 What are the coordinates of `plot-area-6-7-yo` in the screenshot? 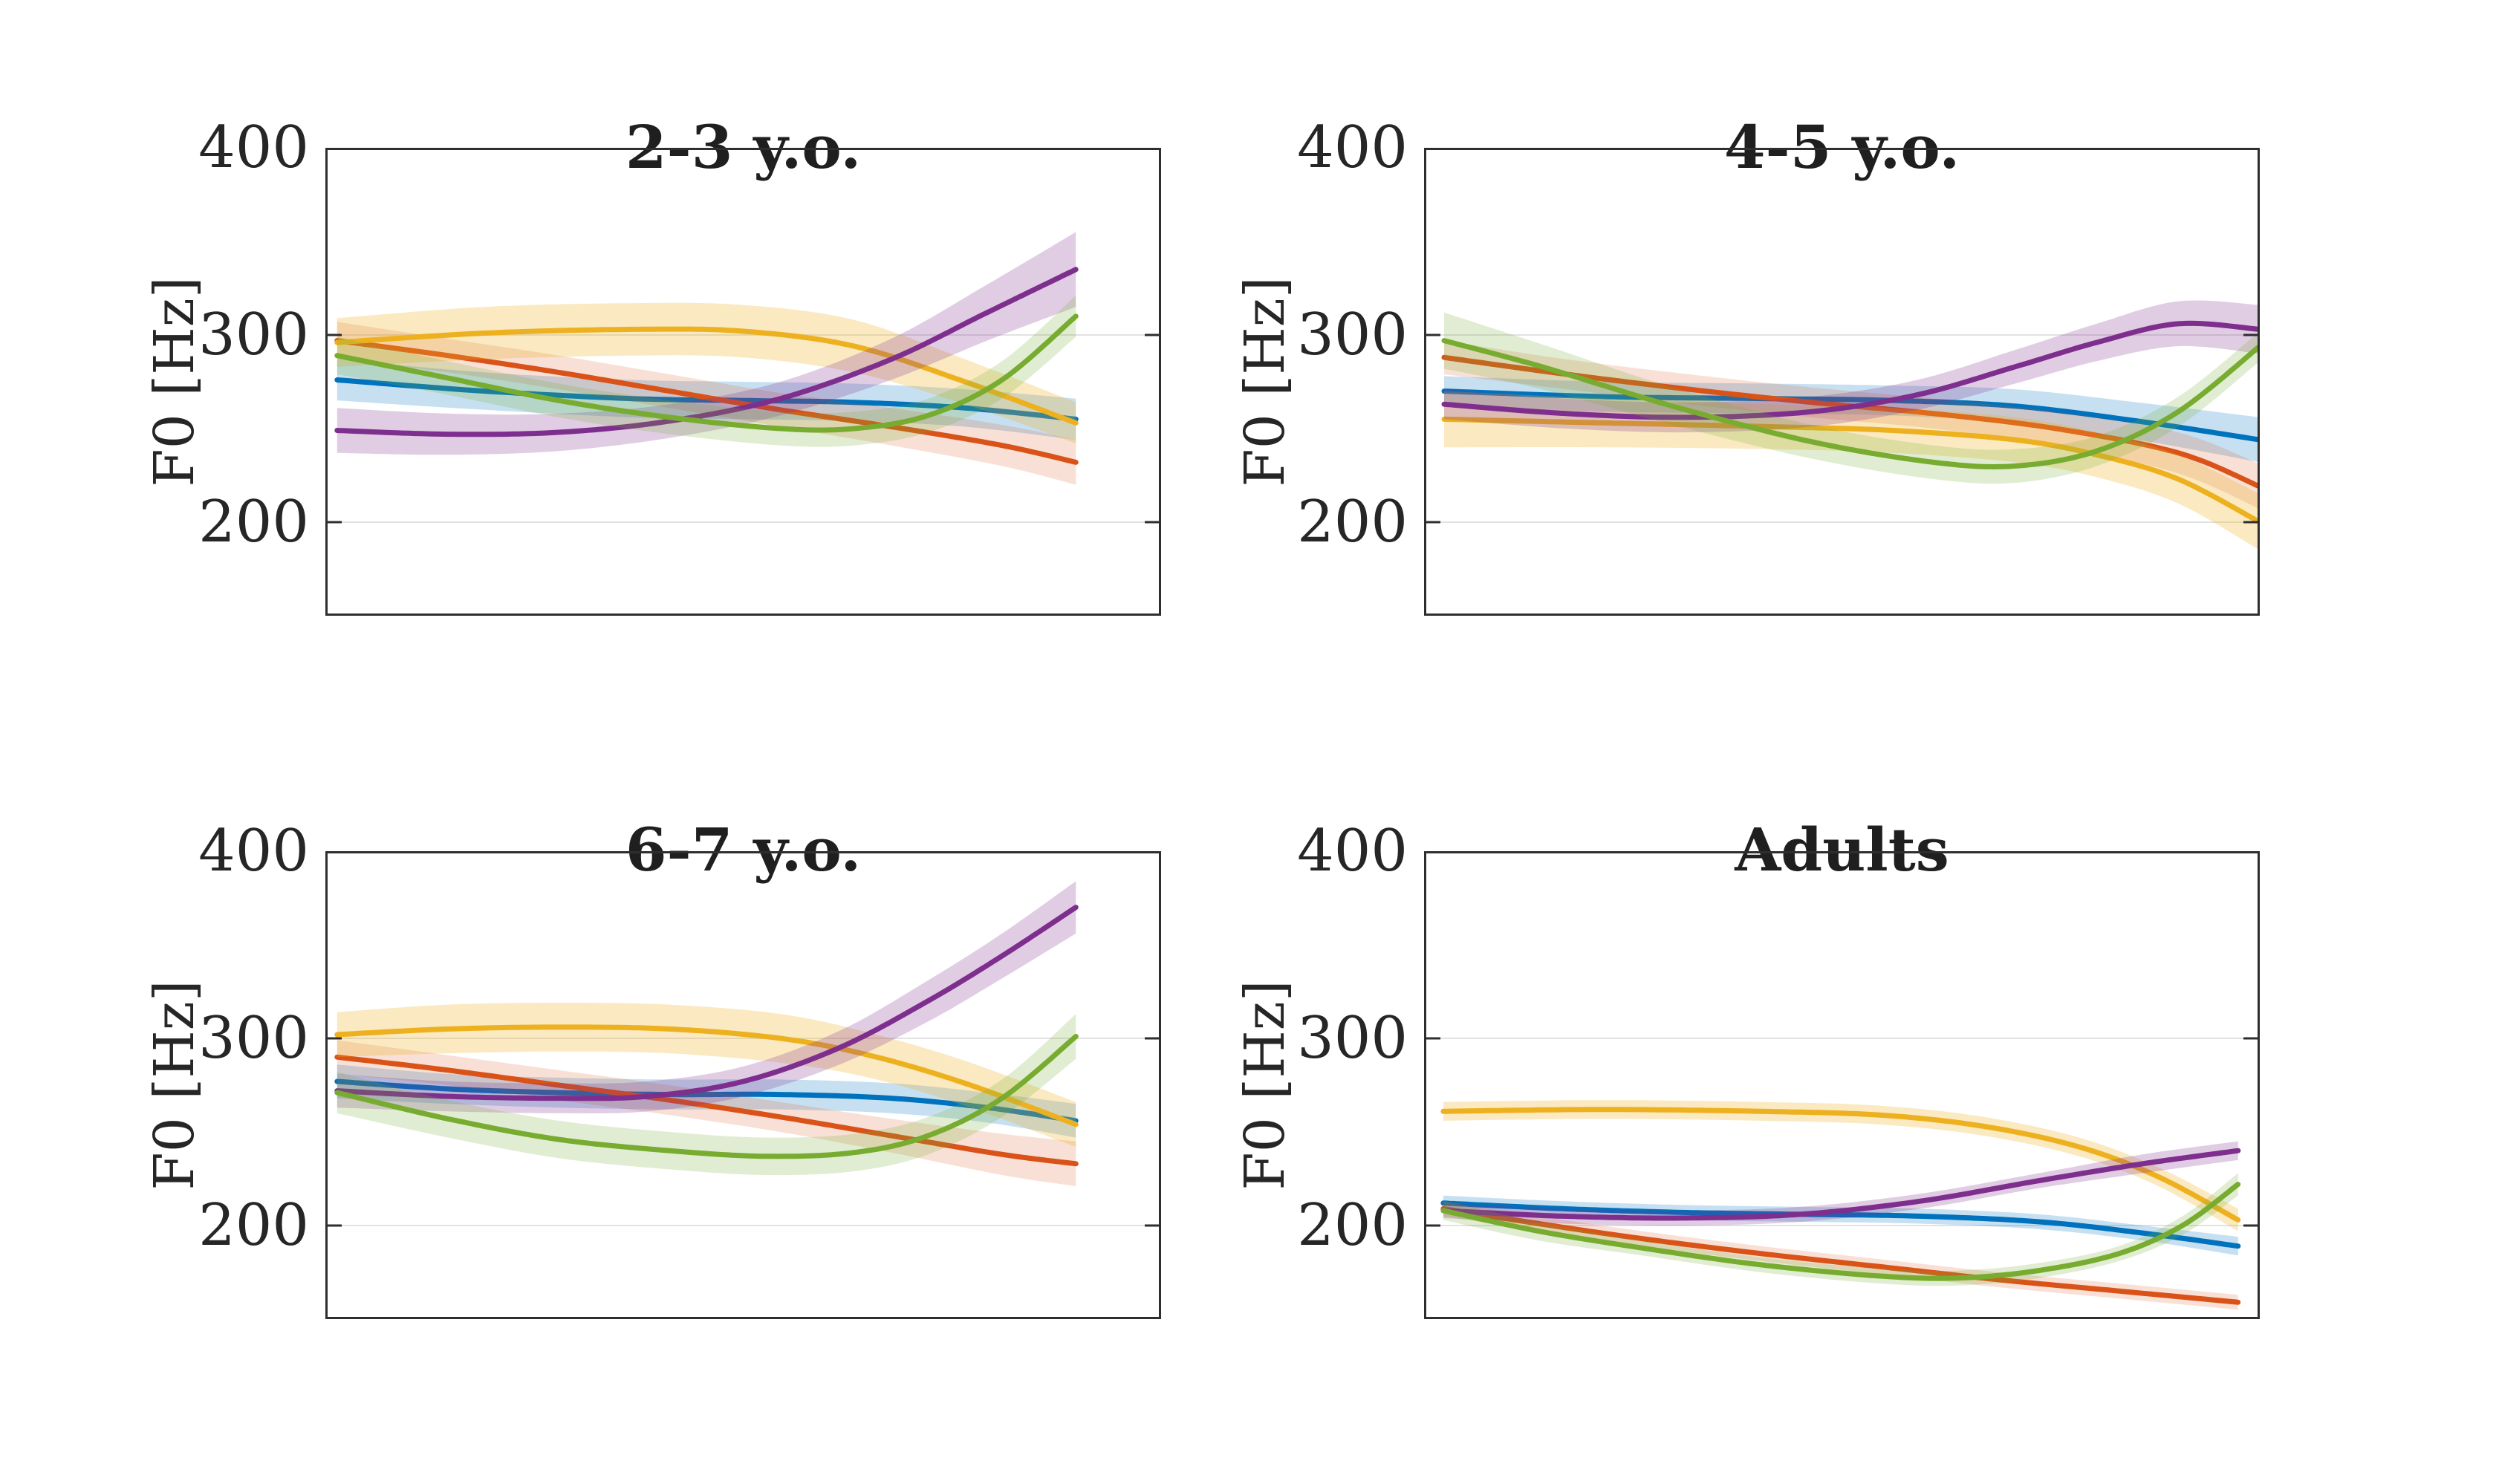 It's located at (743, 1085).